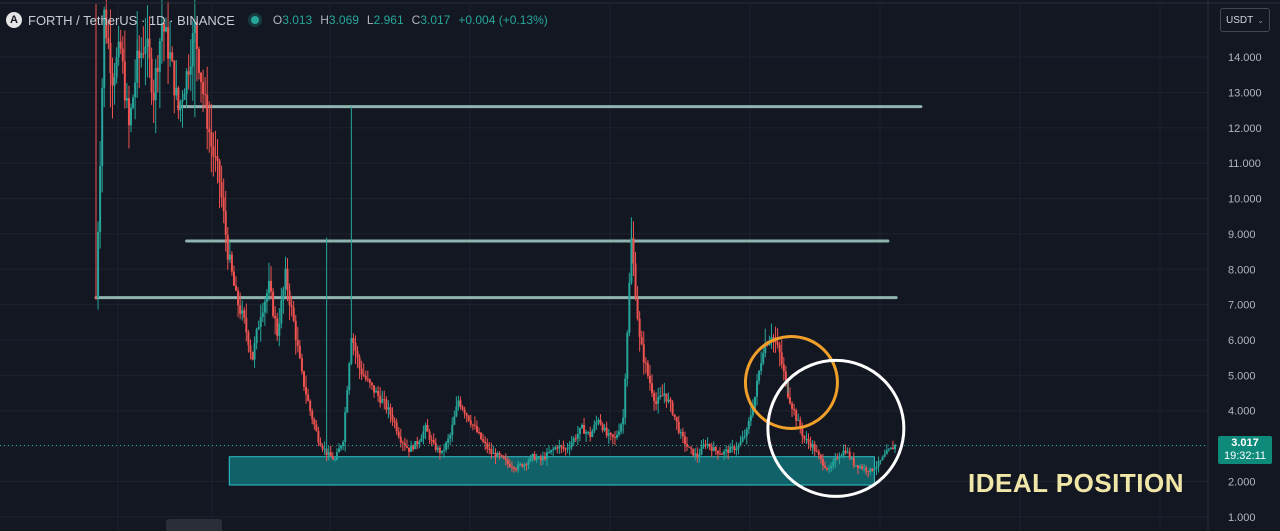 The image size is (1280, 531). What do you see at coordinates (1245, 58) in the screenshot?
I see `price-tick-label: 14.000` at bounding box center [1245, 58].